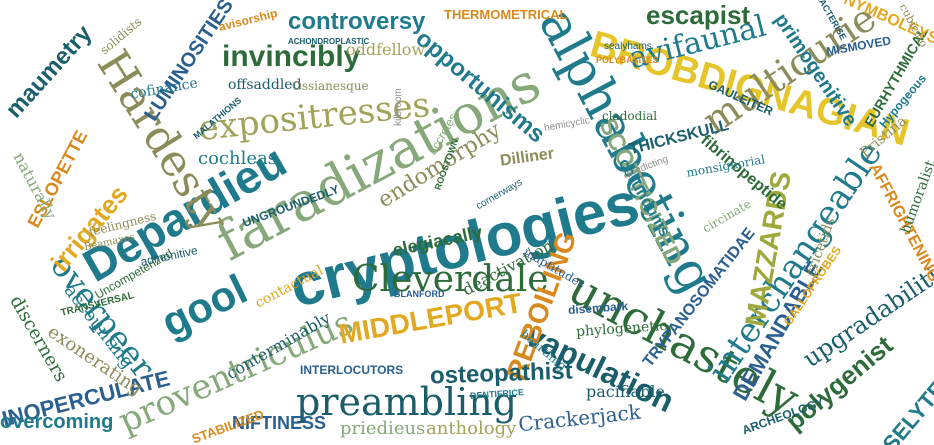 This screenshot has height=445, width=934. What do you see at coordinates (57, 422) in the screenshot?
I see `cloud-word: overcoming` at bounding box center [57, 422].